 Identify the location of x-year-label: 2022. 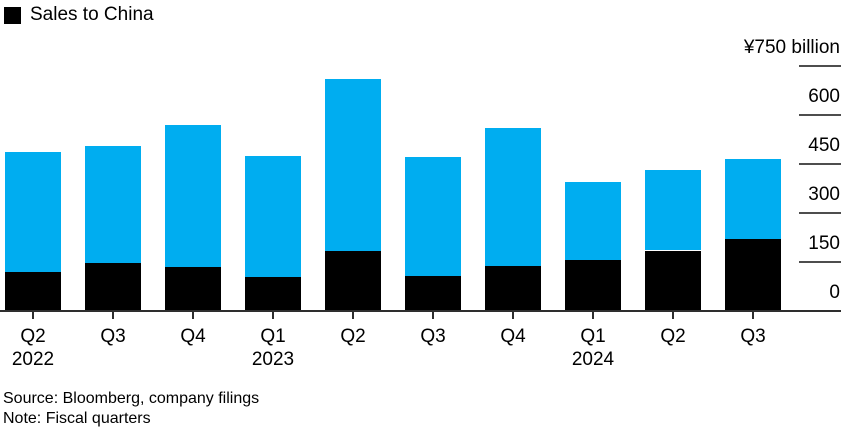
(33, 359).